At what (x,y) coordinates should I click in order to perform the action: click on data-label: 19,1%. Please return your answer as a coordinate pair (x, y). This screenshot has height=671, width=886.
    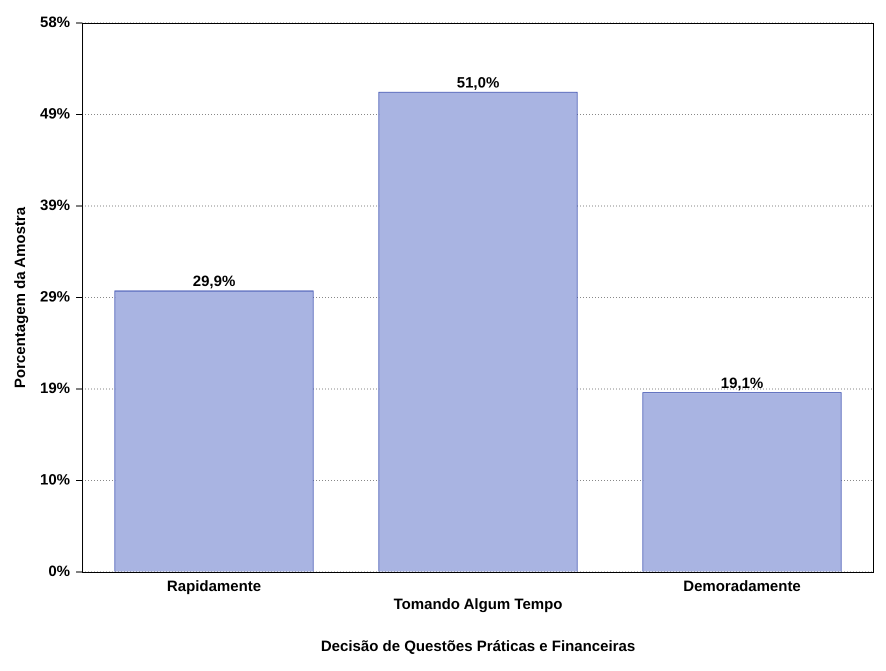
    Looking at the image, I should click on (742, 383).